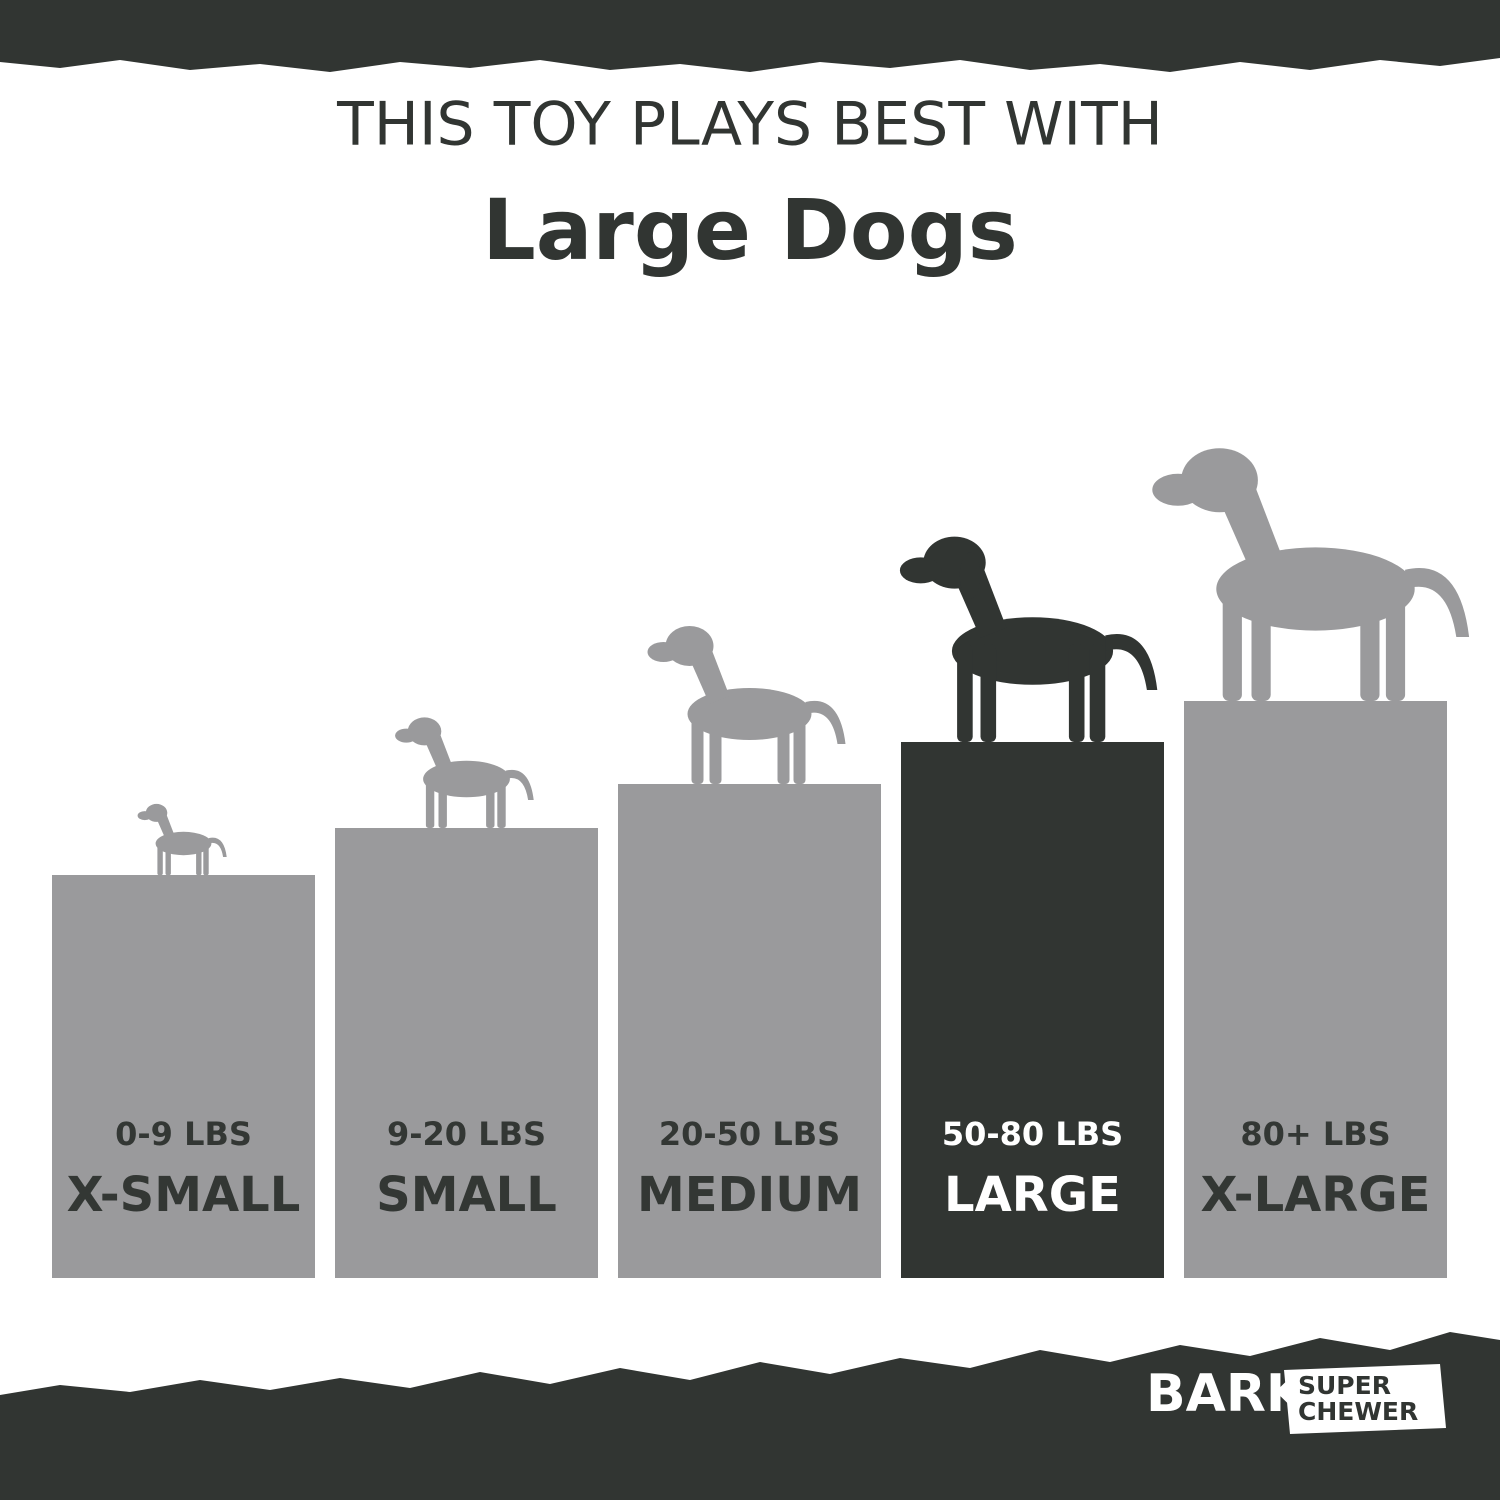  I want to click on size-label: MEDIUM, so click(749, 1195).